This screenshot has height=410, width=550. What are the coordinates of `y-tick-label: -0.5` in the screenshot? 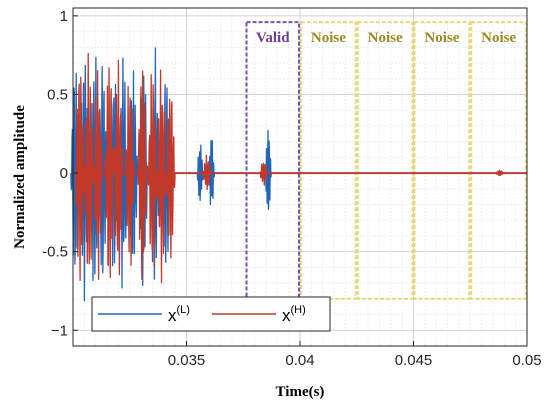 It's located at (55, 252).